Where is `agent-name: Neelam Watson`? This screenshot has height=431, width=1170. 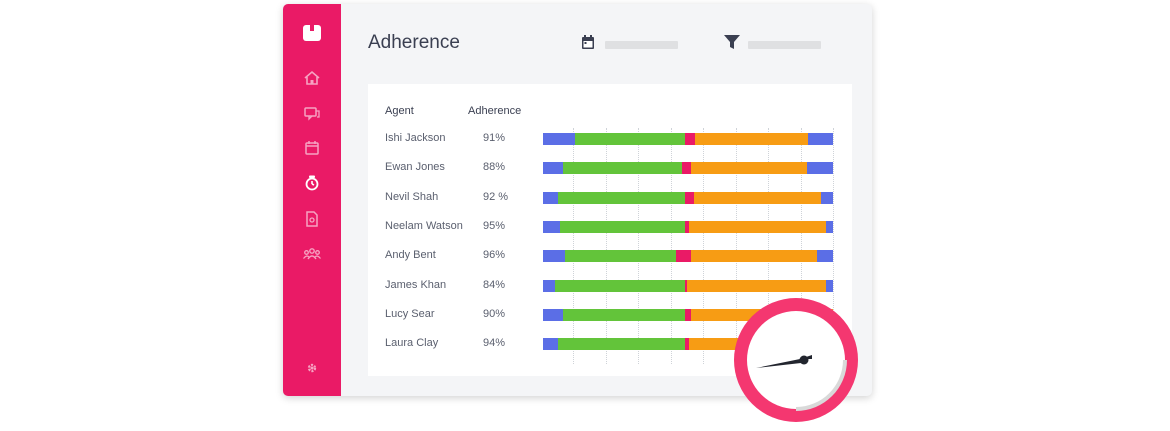 agent-name: Neelam Watson is located at coordinates (424, 225).